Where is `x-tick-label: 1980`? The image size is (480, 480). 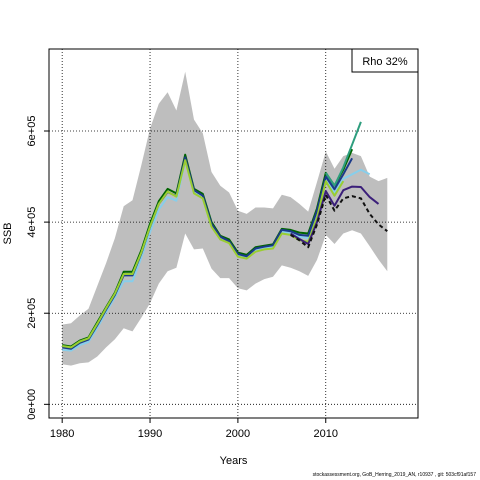 x-tick-label: 1980 is located at coordinates (62, 434).